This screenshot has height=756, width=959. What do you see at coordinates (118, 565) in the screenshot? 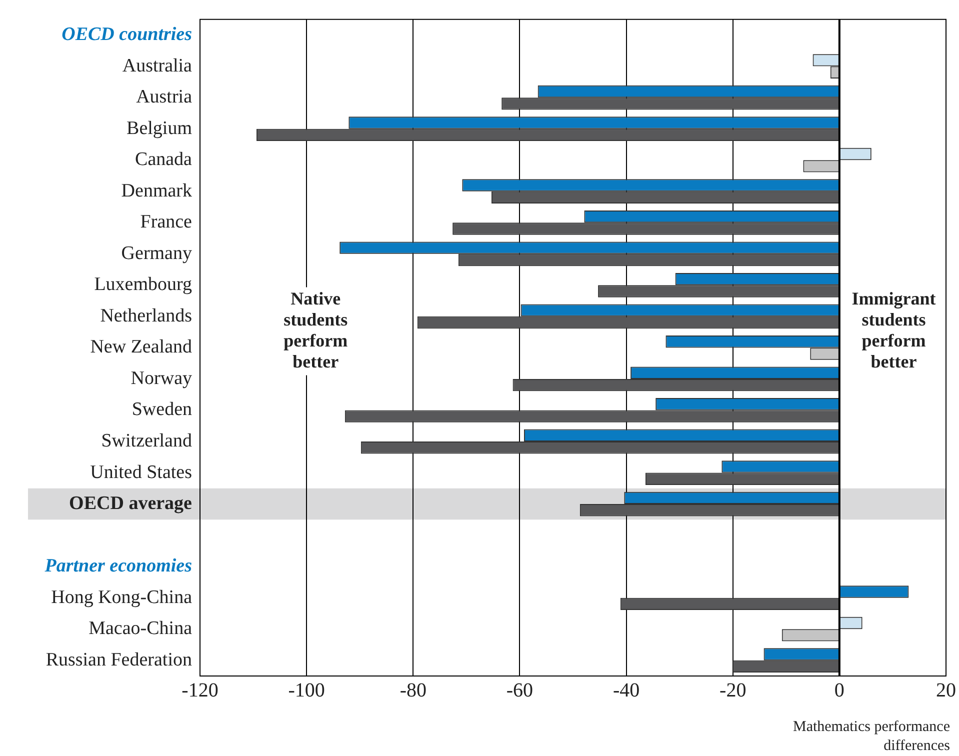
I see `y-tick-label: Partner economies` at bounding box center [118, 565].